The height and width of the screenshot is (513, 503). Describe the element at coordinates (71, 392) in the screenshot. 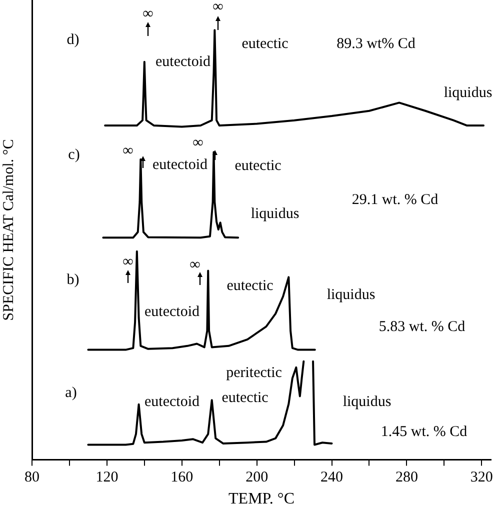

I see `annotation: a)` at that location.